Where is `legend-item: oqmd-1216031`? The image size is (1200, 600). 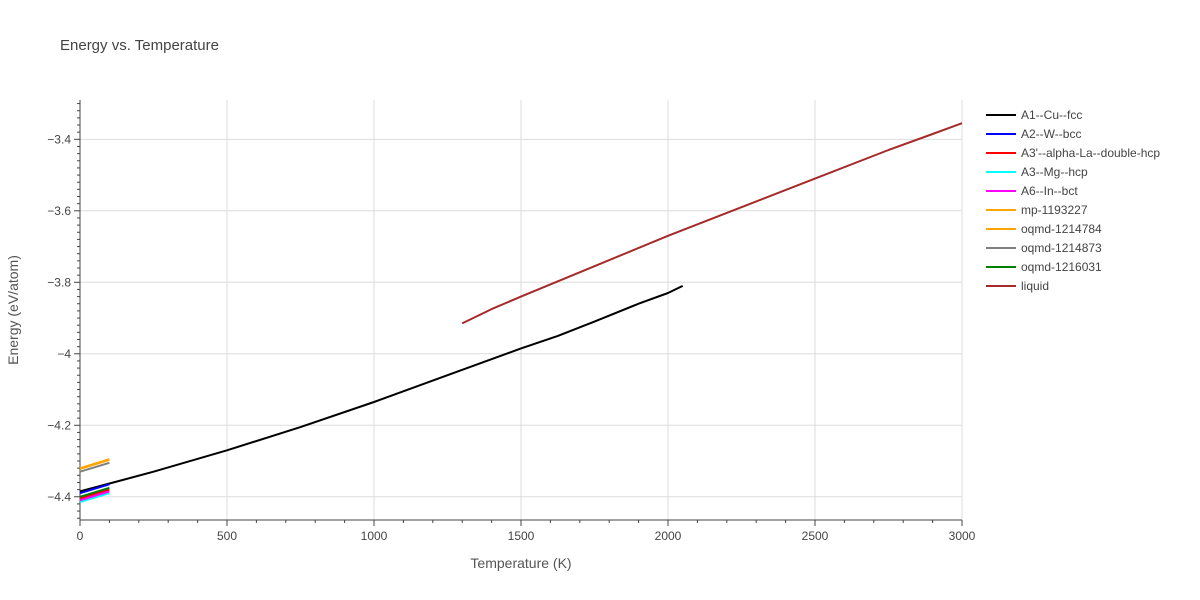
legend-item: oqmd-1216031 is located at coordinates (1044, 267).